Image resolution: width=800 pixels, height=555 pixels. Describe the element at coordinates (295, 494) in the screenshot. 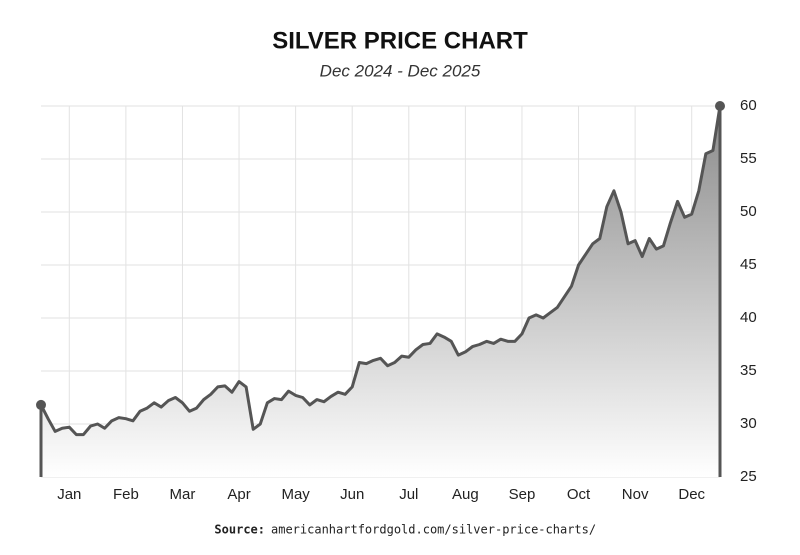

I see `x-tick-label: May` at that location.